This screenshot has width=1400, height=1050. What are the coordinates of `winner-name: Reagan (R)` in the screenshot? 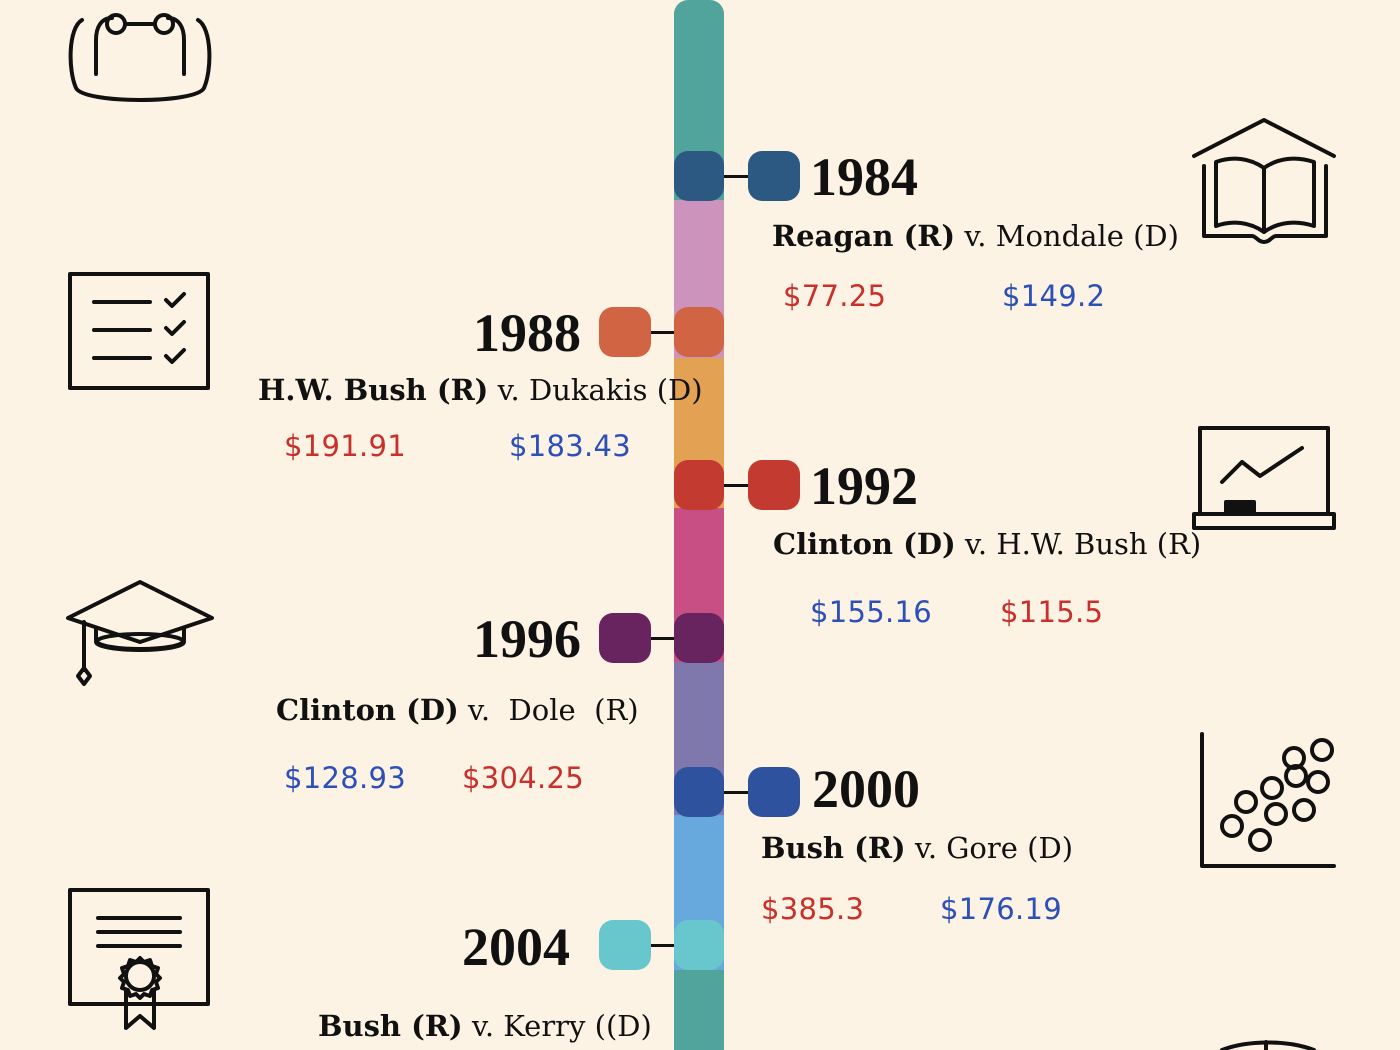 It's located at (864, 236).